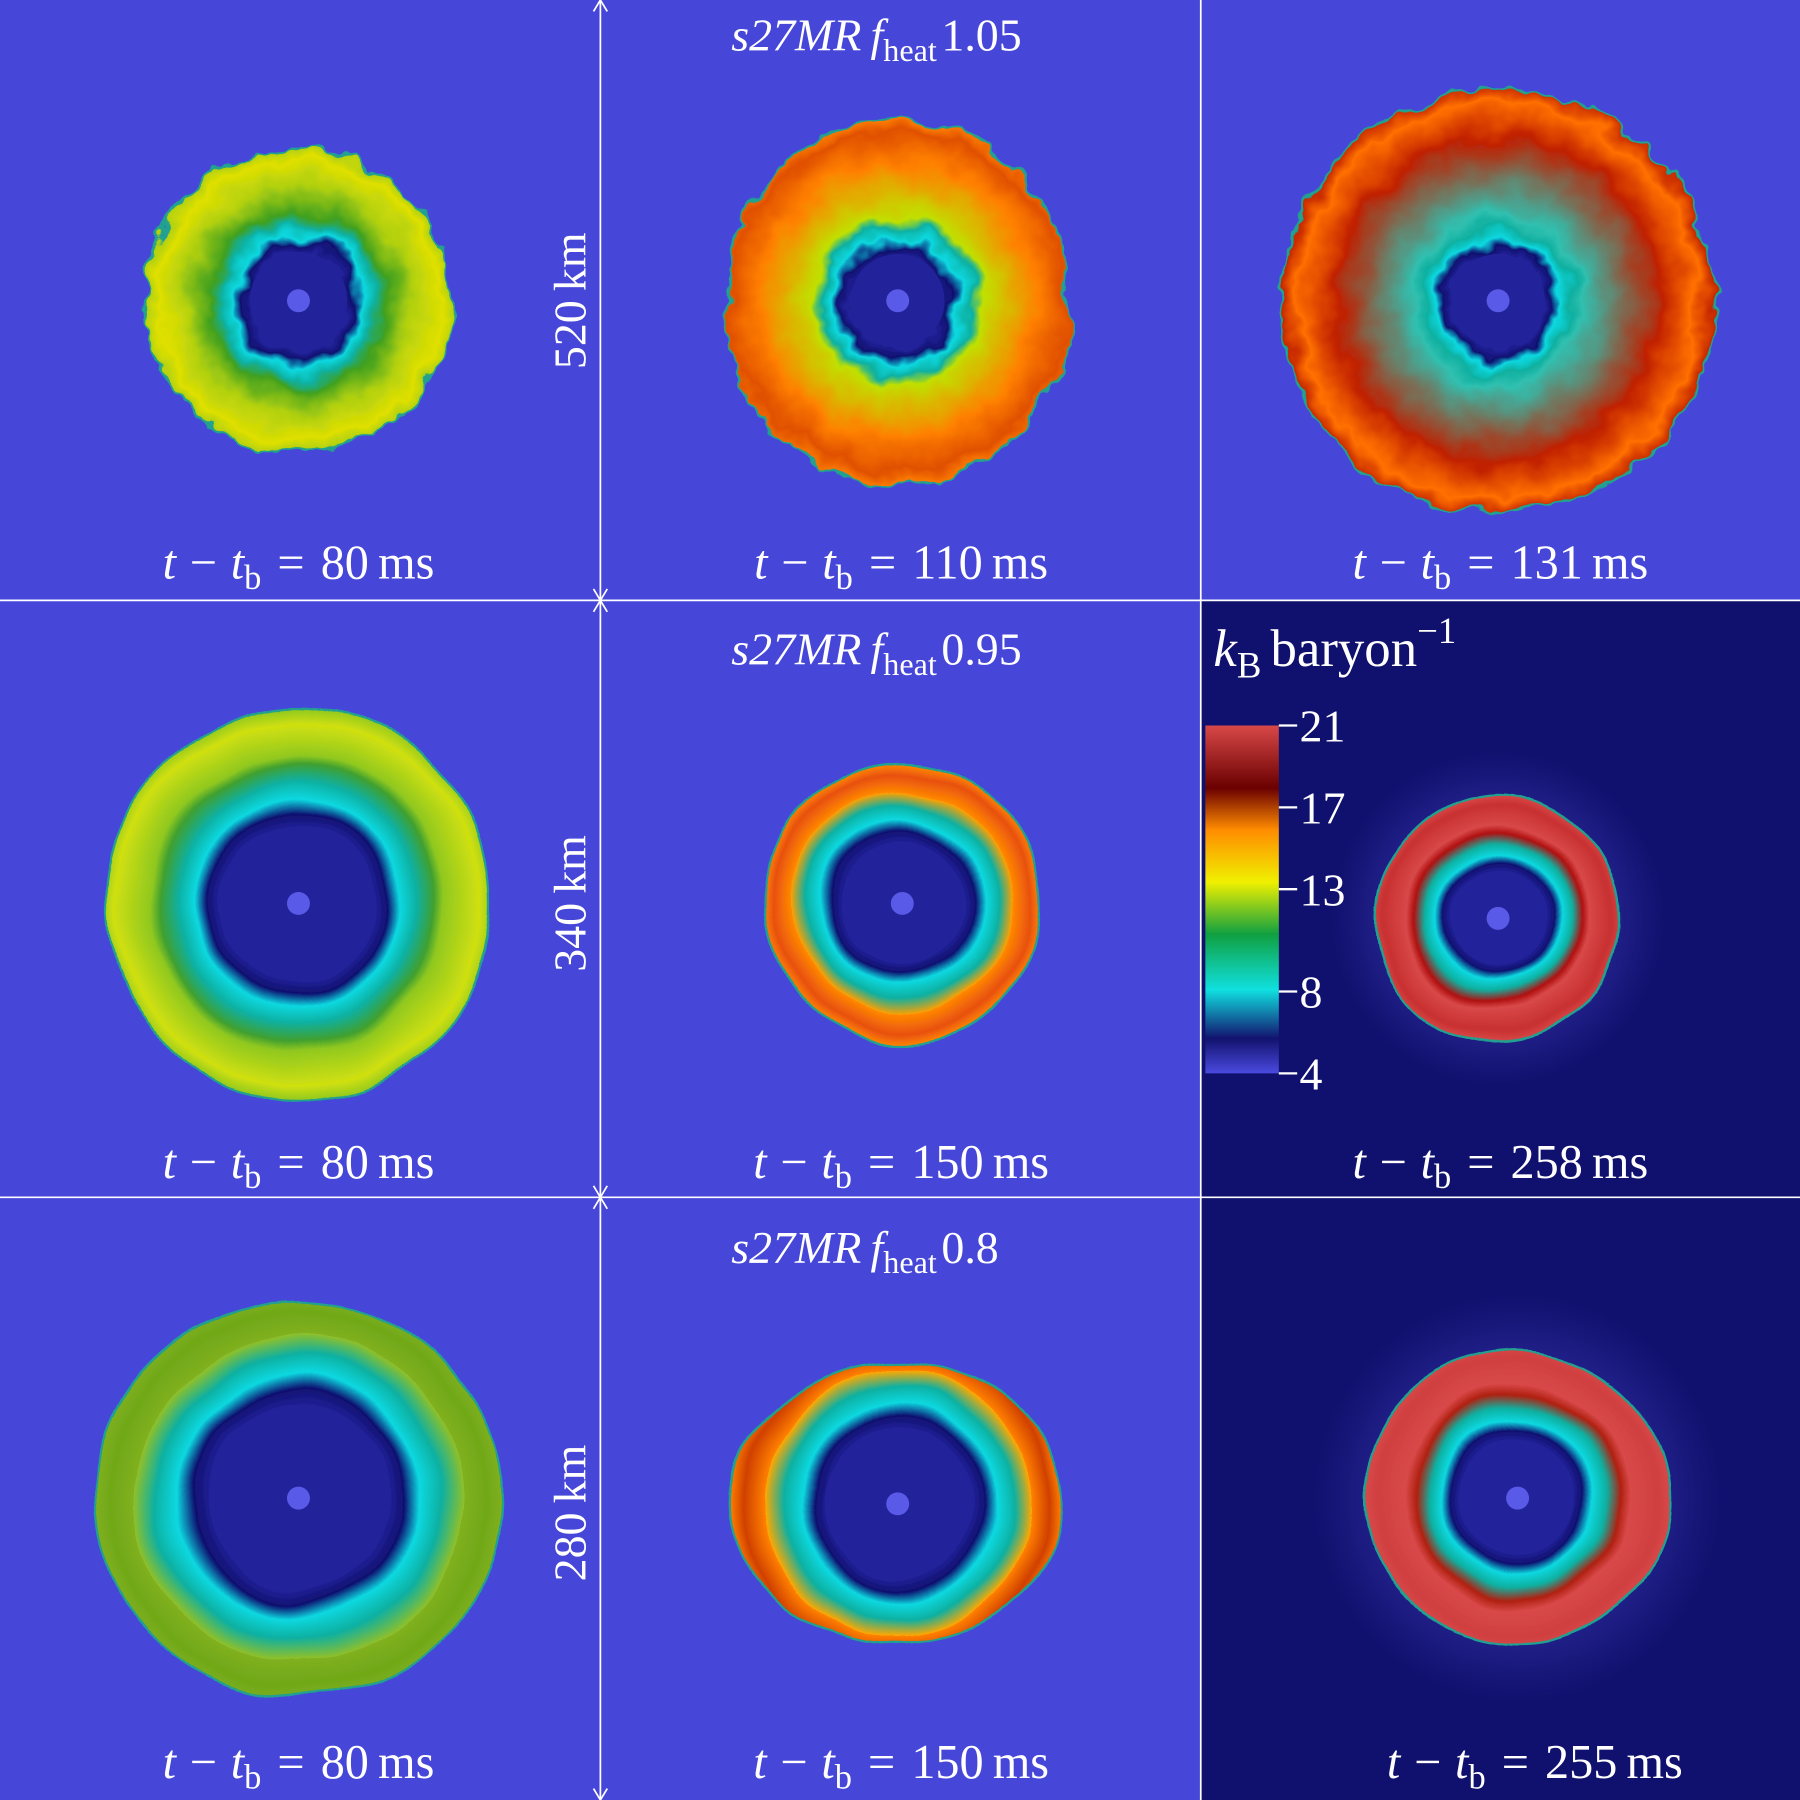 Image resolution: width=1800 pixels, height=1800 pixels. I want to click on time-label: t − tb = 110 ms, so click(901, 567).